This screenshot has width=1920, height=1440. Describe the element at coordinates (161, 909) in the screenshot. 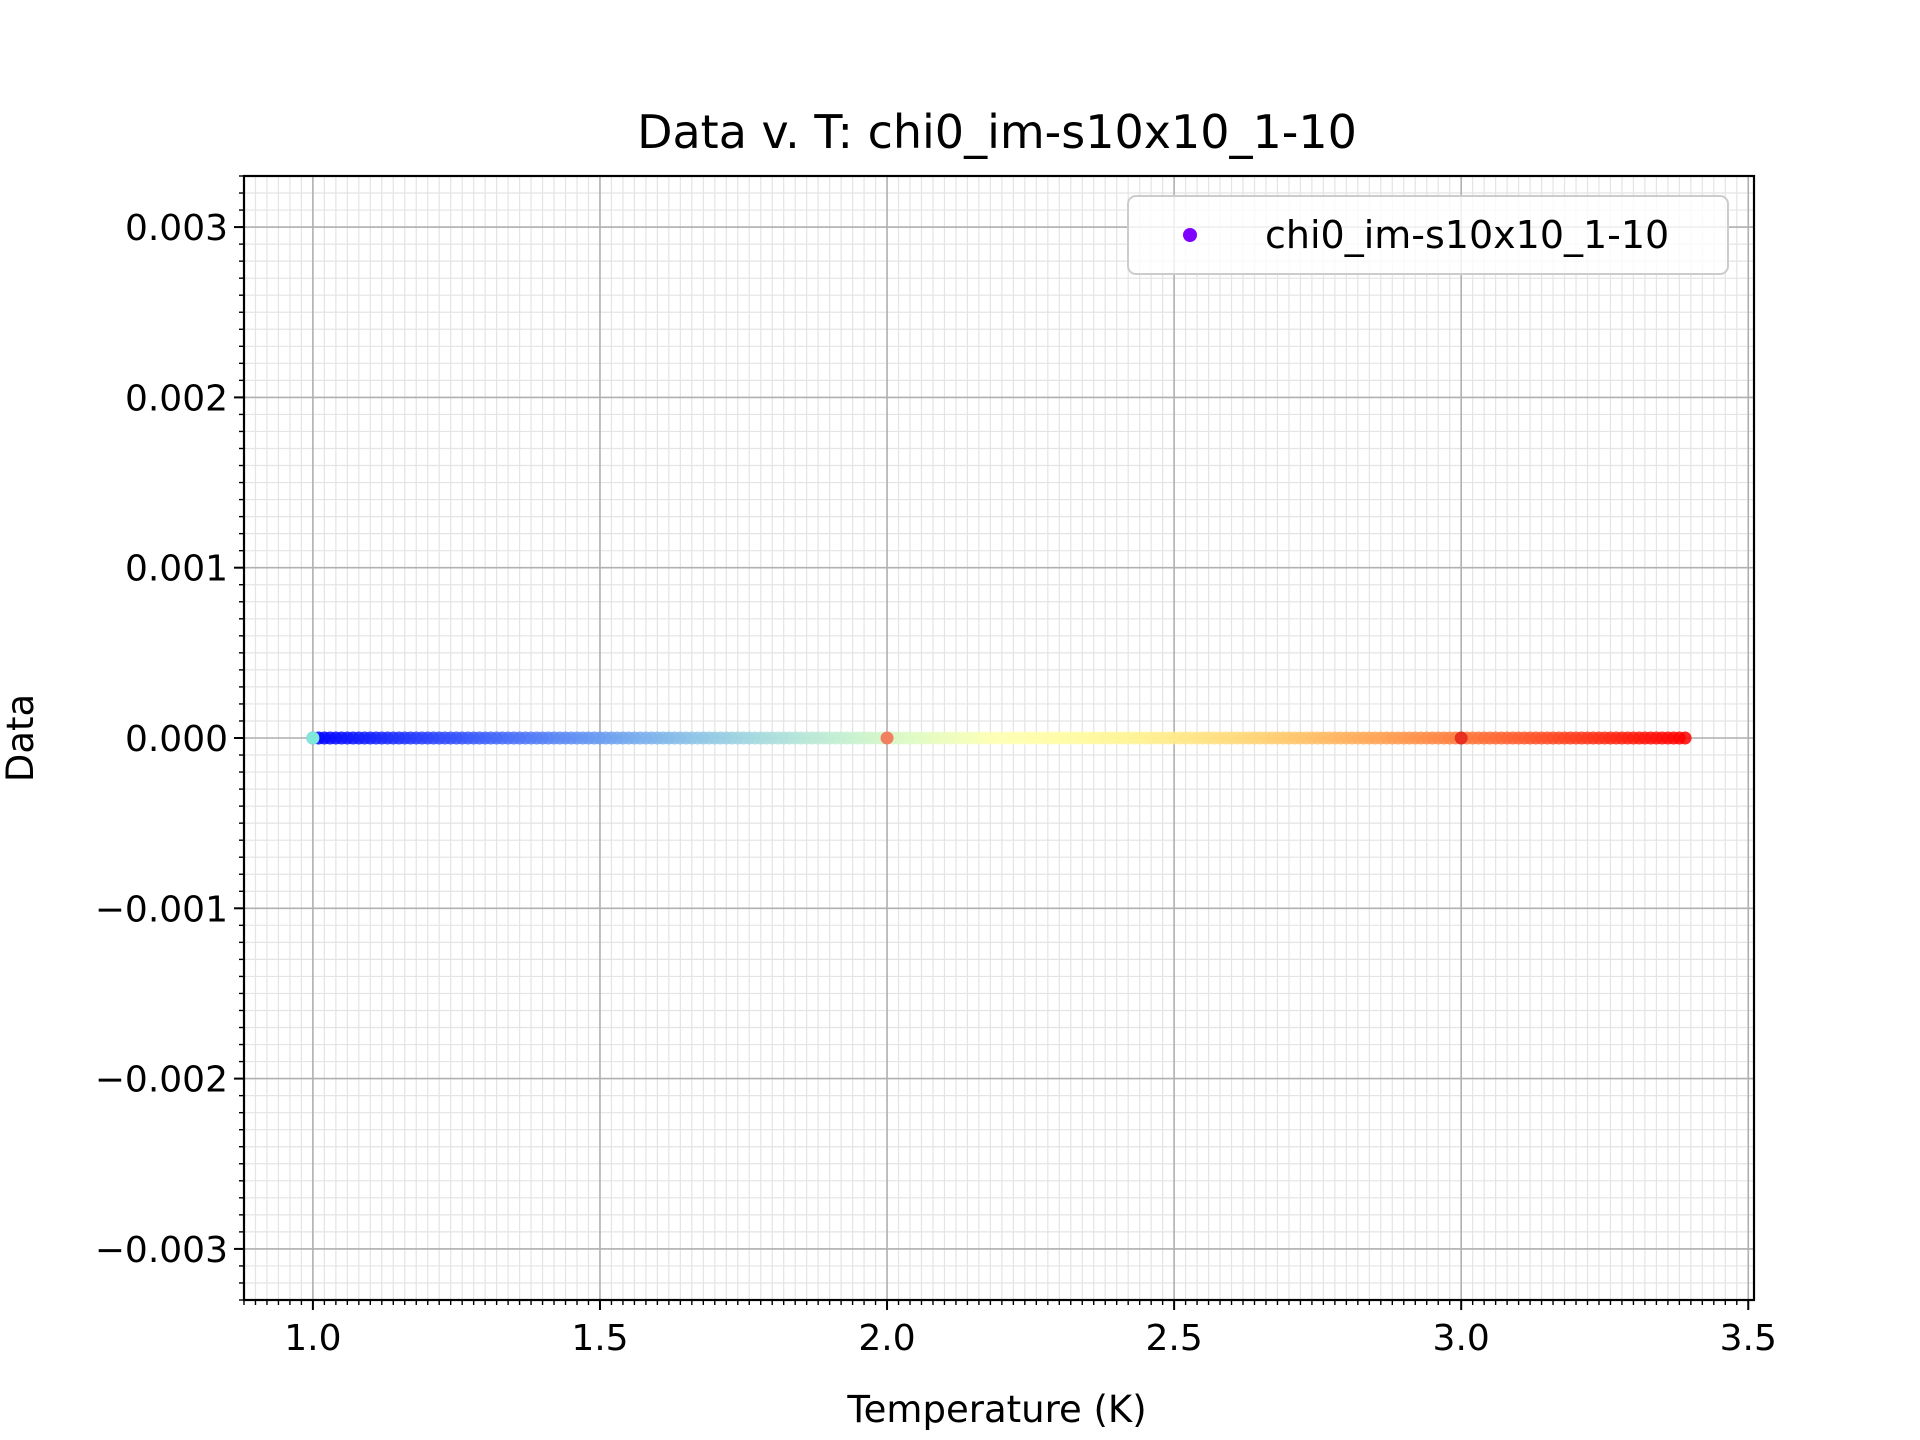

I see `y-tick-label: −0.001` at that location.